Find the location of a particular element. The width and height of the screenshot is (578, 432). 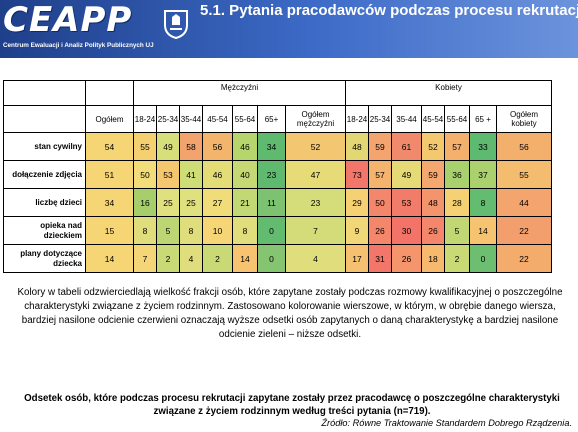

value-cell: 58 is located at coordinates (191, 146).